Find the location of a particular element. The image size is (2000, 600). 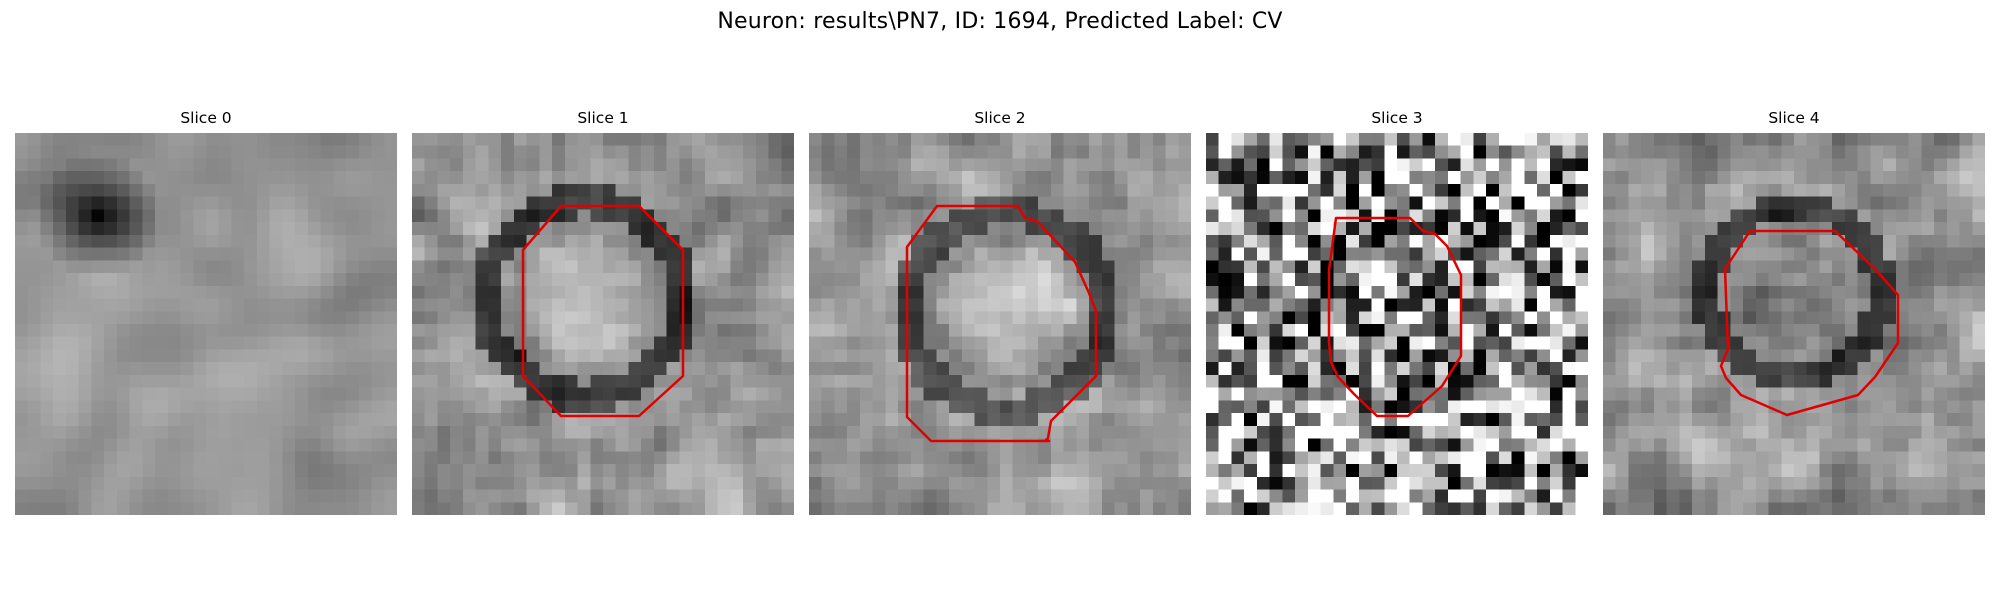

slice-panel-4: Slice 4 is located at coordinates (1794, 311).